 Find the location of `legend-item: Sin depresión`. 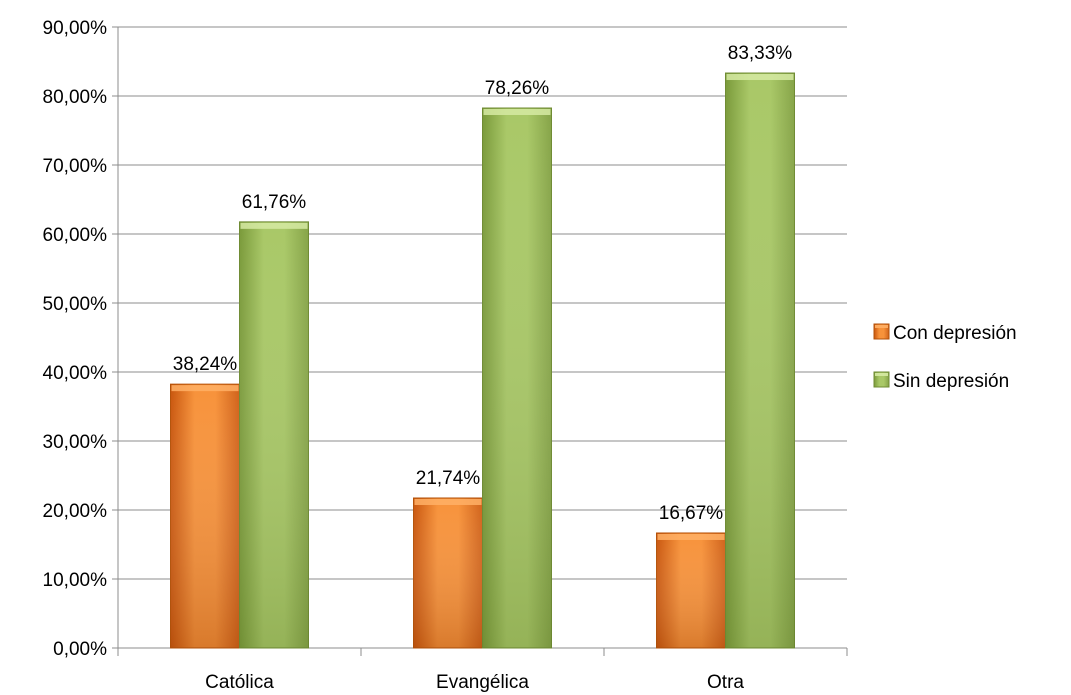

legend-item: Sin depresión is located at coordinates (941, 381).